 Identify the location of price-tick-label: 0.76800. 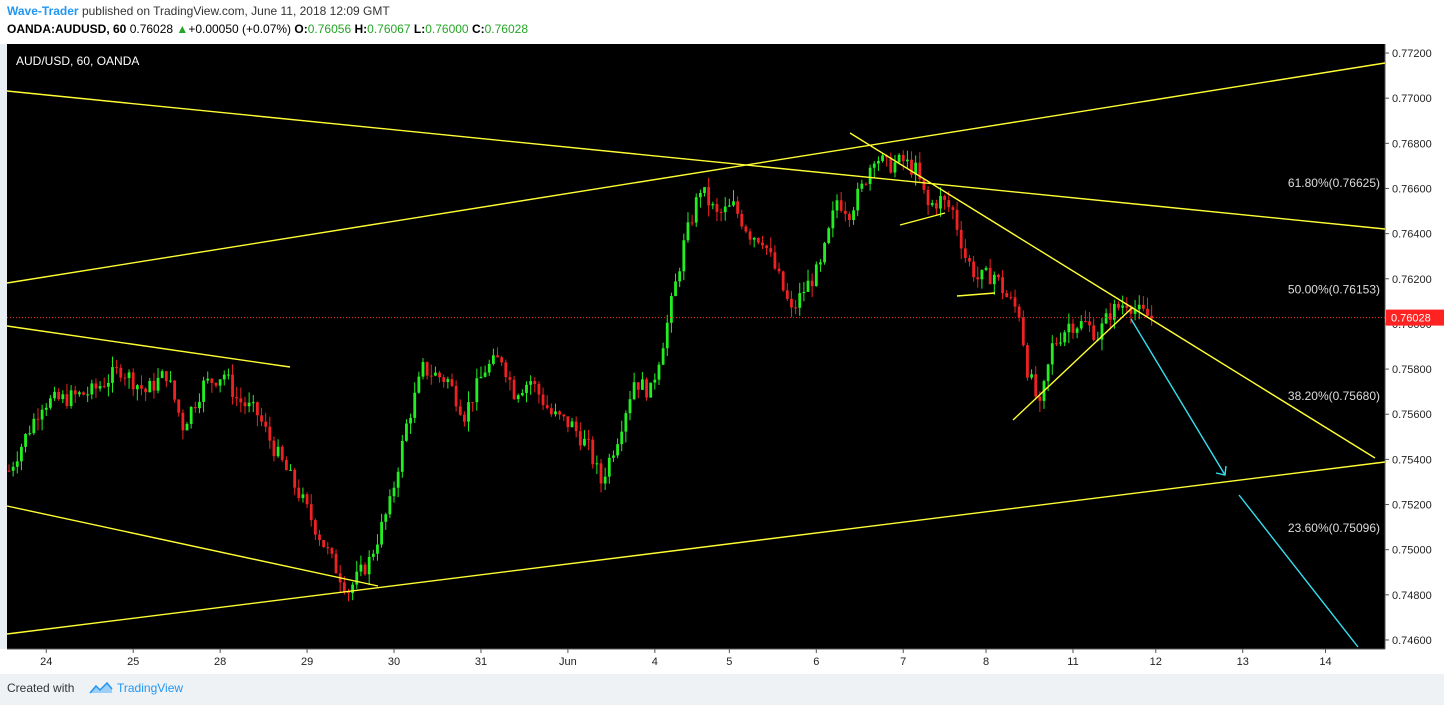
(1412, 144).